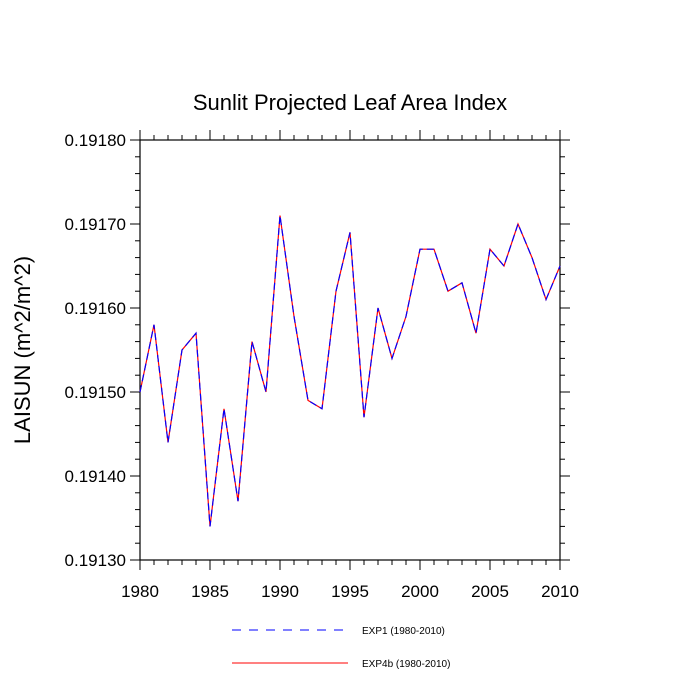 The width and height of the screenshot is (700, 700). What do you see at coordinates (560, 591) in the screenshot?
I see `x-tick-label: 2010` at bounding box center [560, 591].